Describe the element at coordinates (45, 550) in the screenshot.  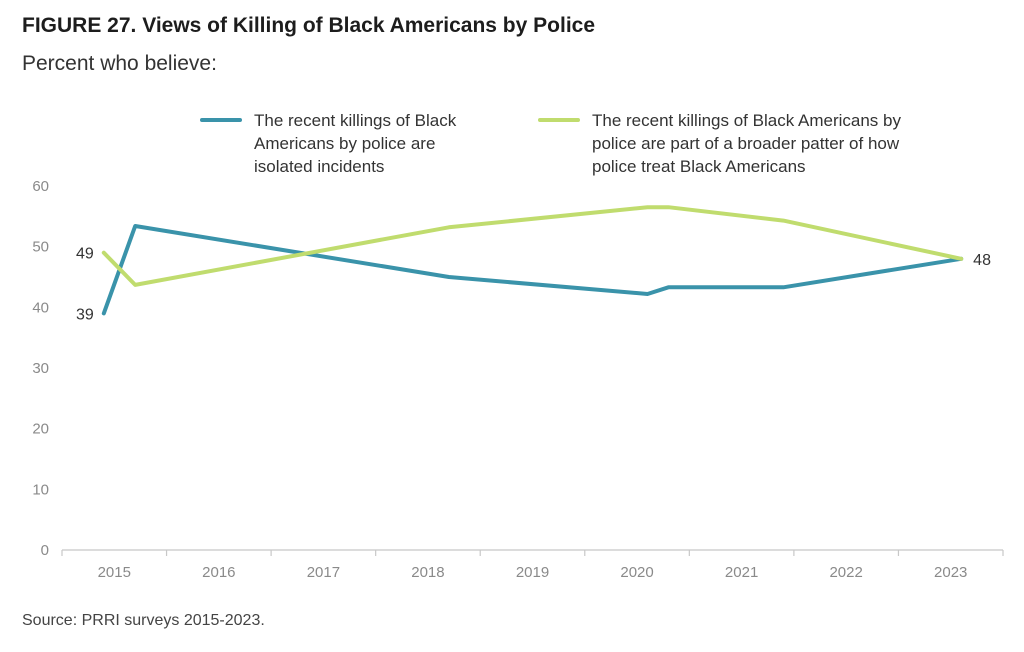
I see `y-tick-label: 0` at that location.